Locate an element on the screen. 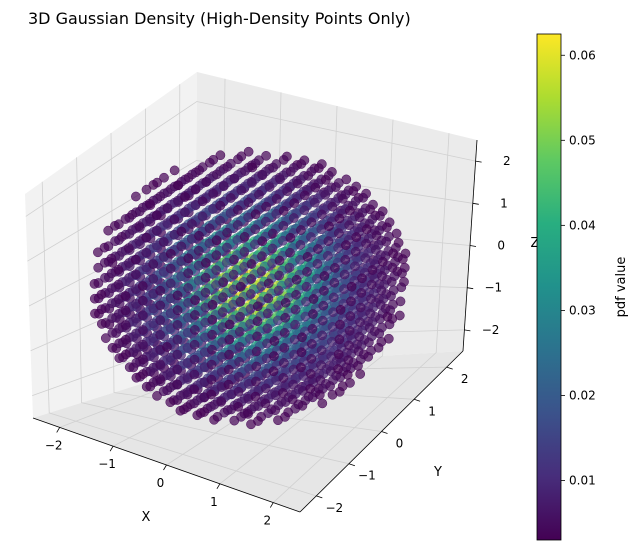 The height and width of the screenshot is (556, 640). colorbar-tick-label: 0.05 is located at coordinates (582, 140).